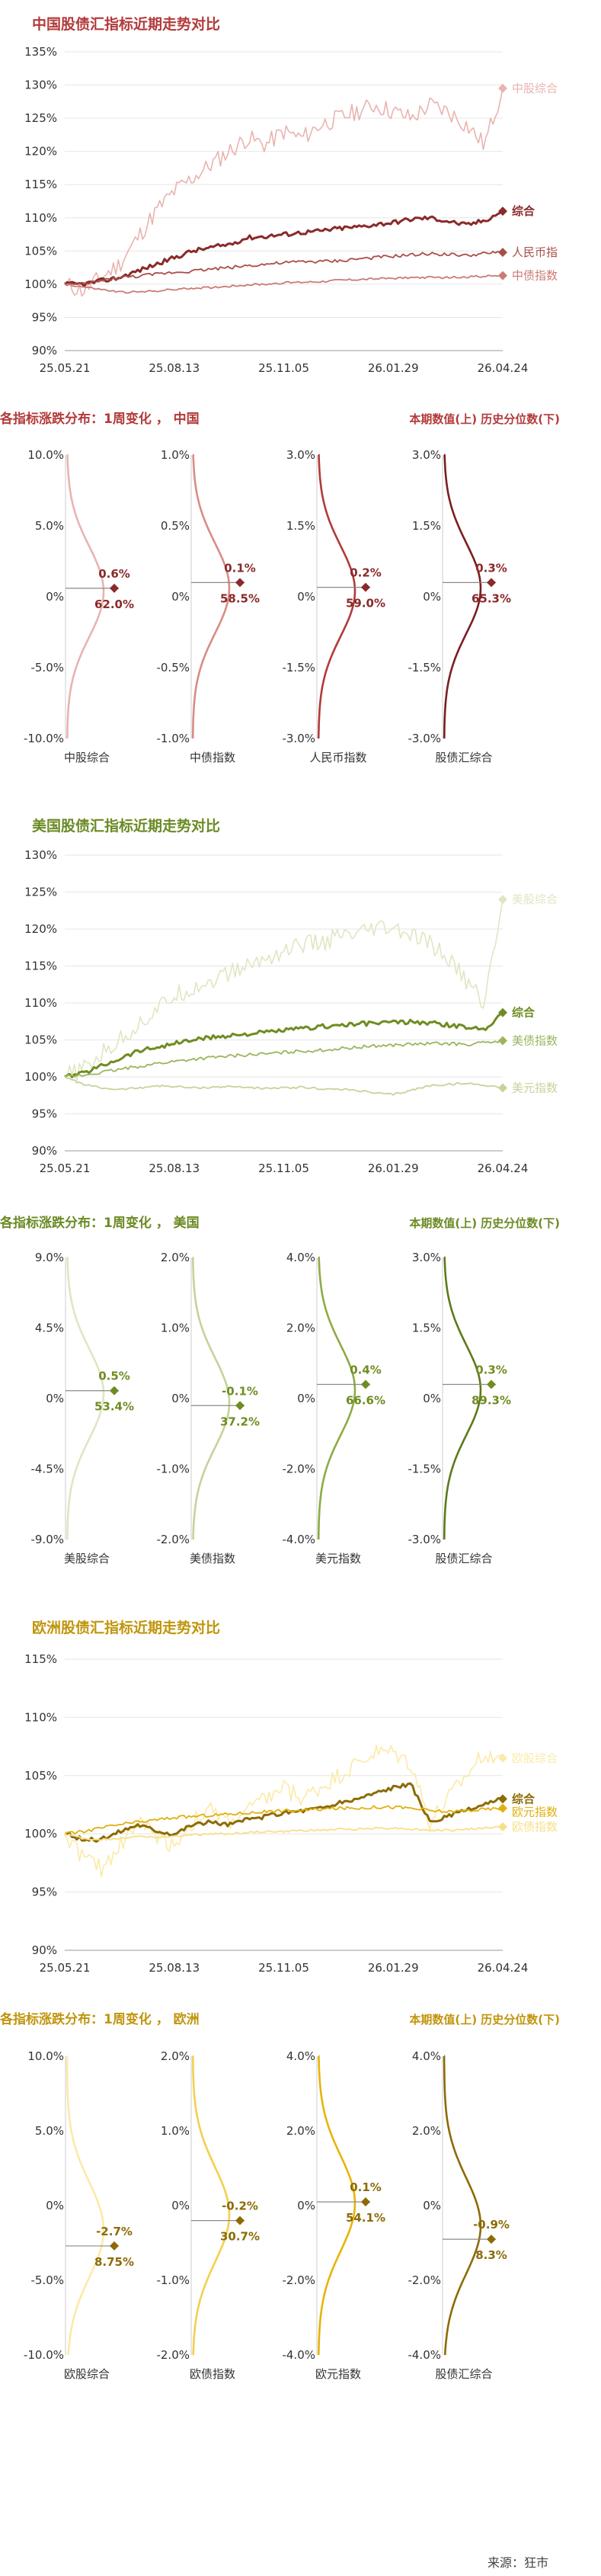 This screenshot has width=601, height=2576. I want to click on dist-panel-3: 4.0% 2.0% 0% -2.0% -4.0% -0.9% 8.3% 股债汇综合, so click(458, 2215).